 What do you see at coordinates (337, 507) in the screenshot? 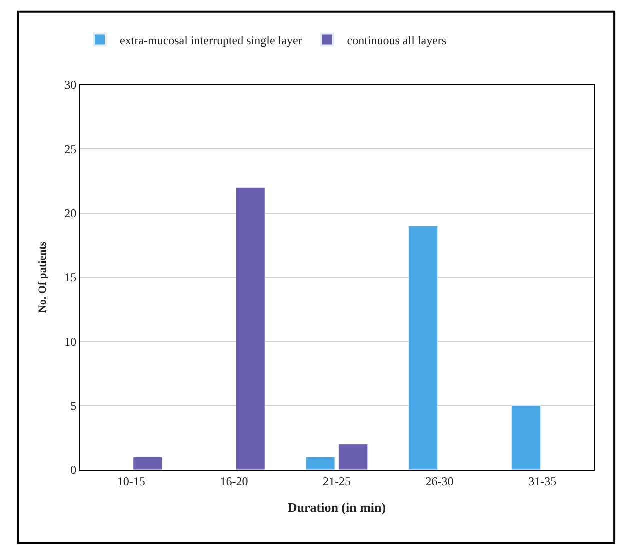
I see `x-axis-title: Duration (in min)` at bounding box center [337, 507].